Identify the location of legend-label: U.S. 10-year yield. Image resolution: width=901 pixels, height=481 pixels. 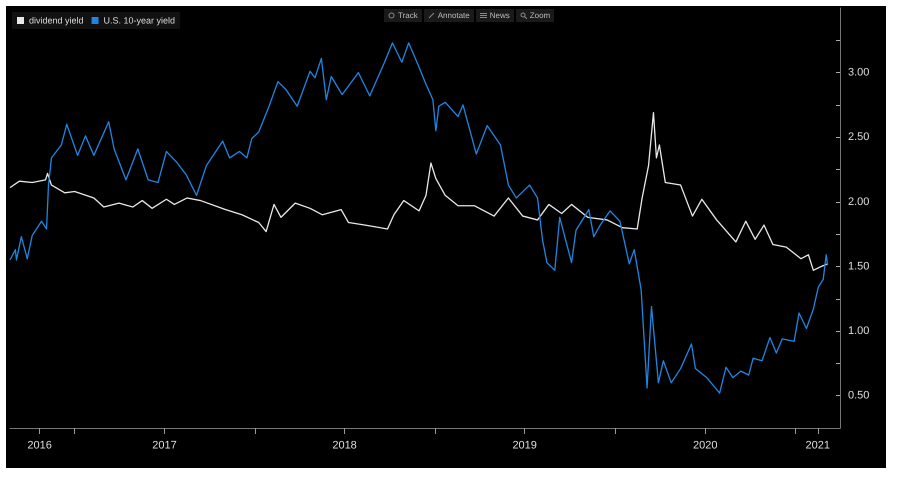
(140, 21).